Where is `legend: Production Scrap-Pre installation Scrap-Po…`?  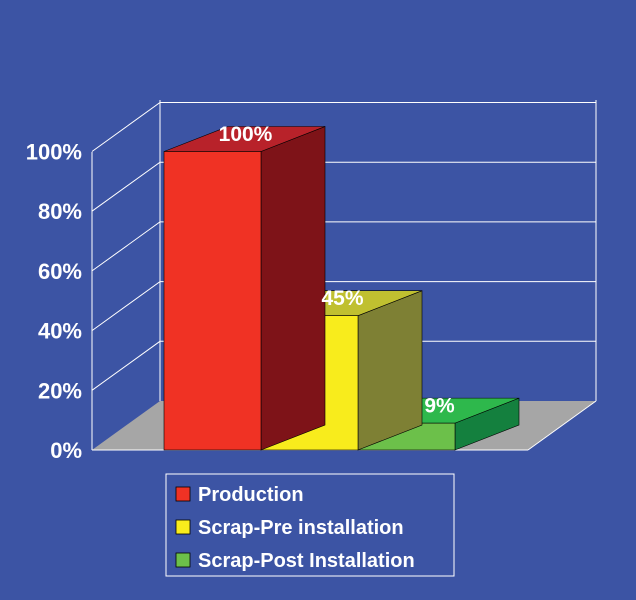
legend: Production Scrap-Pre installation Scrap-Po… is located at coordinates (310, 525).